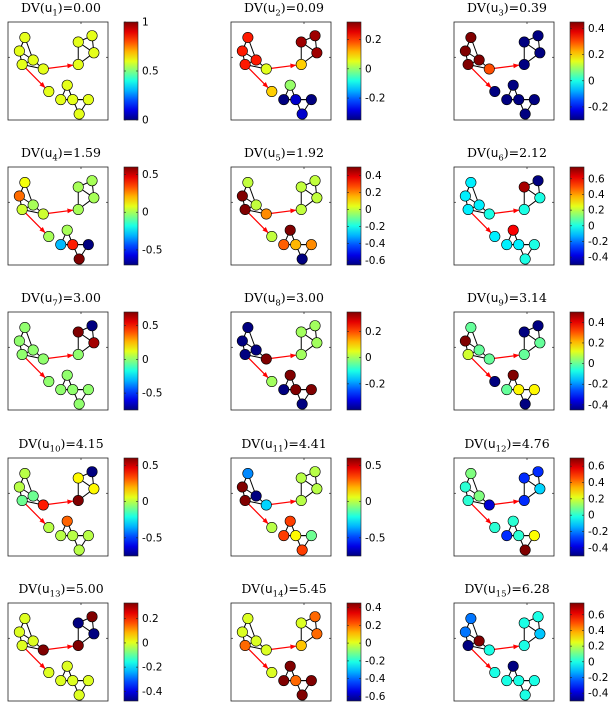 The height and width of the screenshot is (721, 609). What do you see at coordinates (61, 590) in the screenshot?
I see `panel-title: DV(u13)=5.00` at bounding box center [61, 590].